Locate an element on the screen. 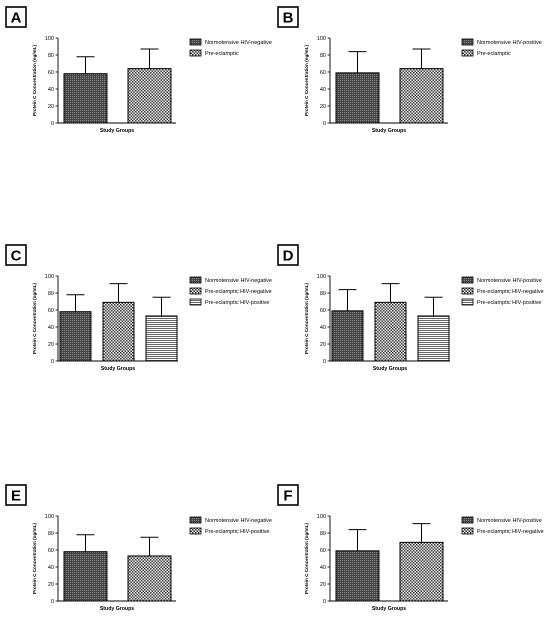 The height and width of the screenshot is (620, 550). panel-letter: A is located at coordinates (16, 18).